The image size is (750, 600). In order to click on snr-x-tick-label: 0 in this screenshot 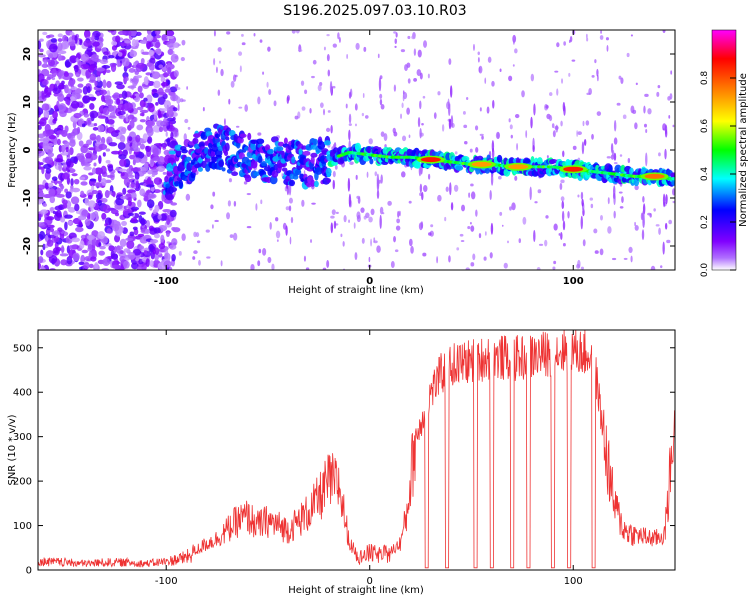, I will do `click(370, 581)`.